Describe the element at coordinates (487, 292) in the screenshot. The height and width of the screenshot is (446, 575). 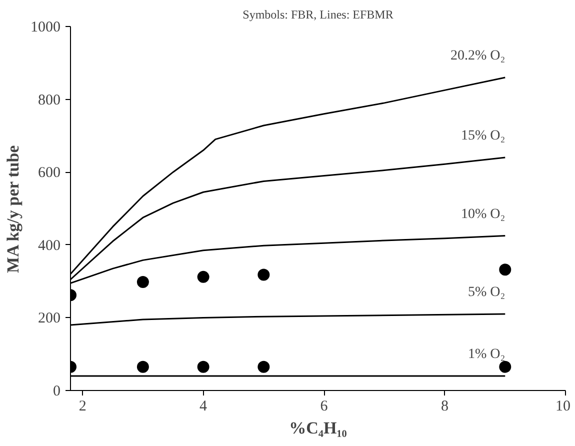
I see `series-label: 5% O₂` at that location.